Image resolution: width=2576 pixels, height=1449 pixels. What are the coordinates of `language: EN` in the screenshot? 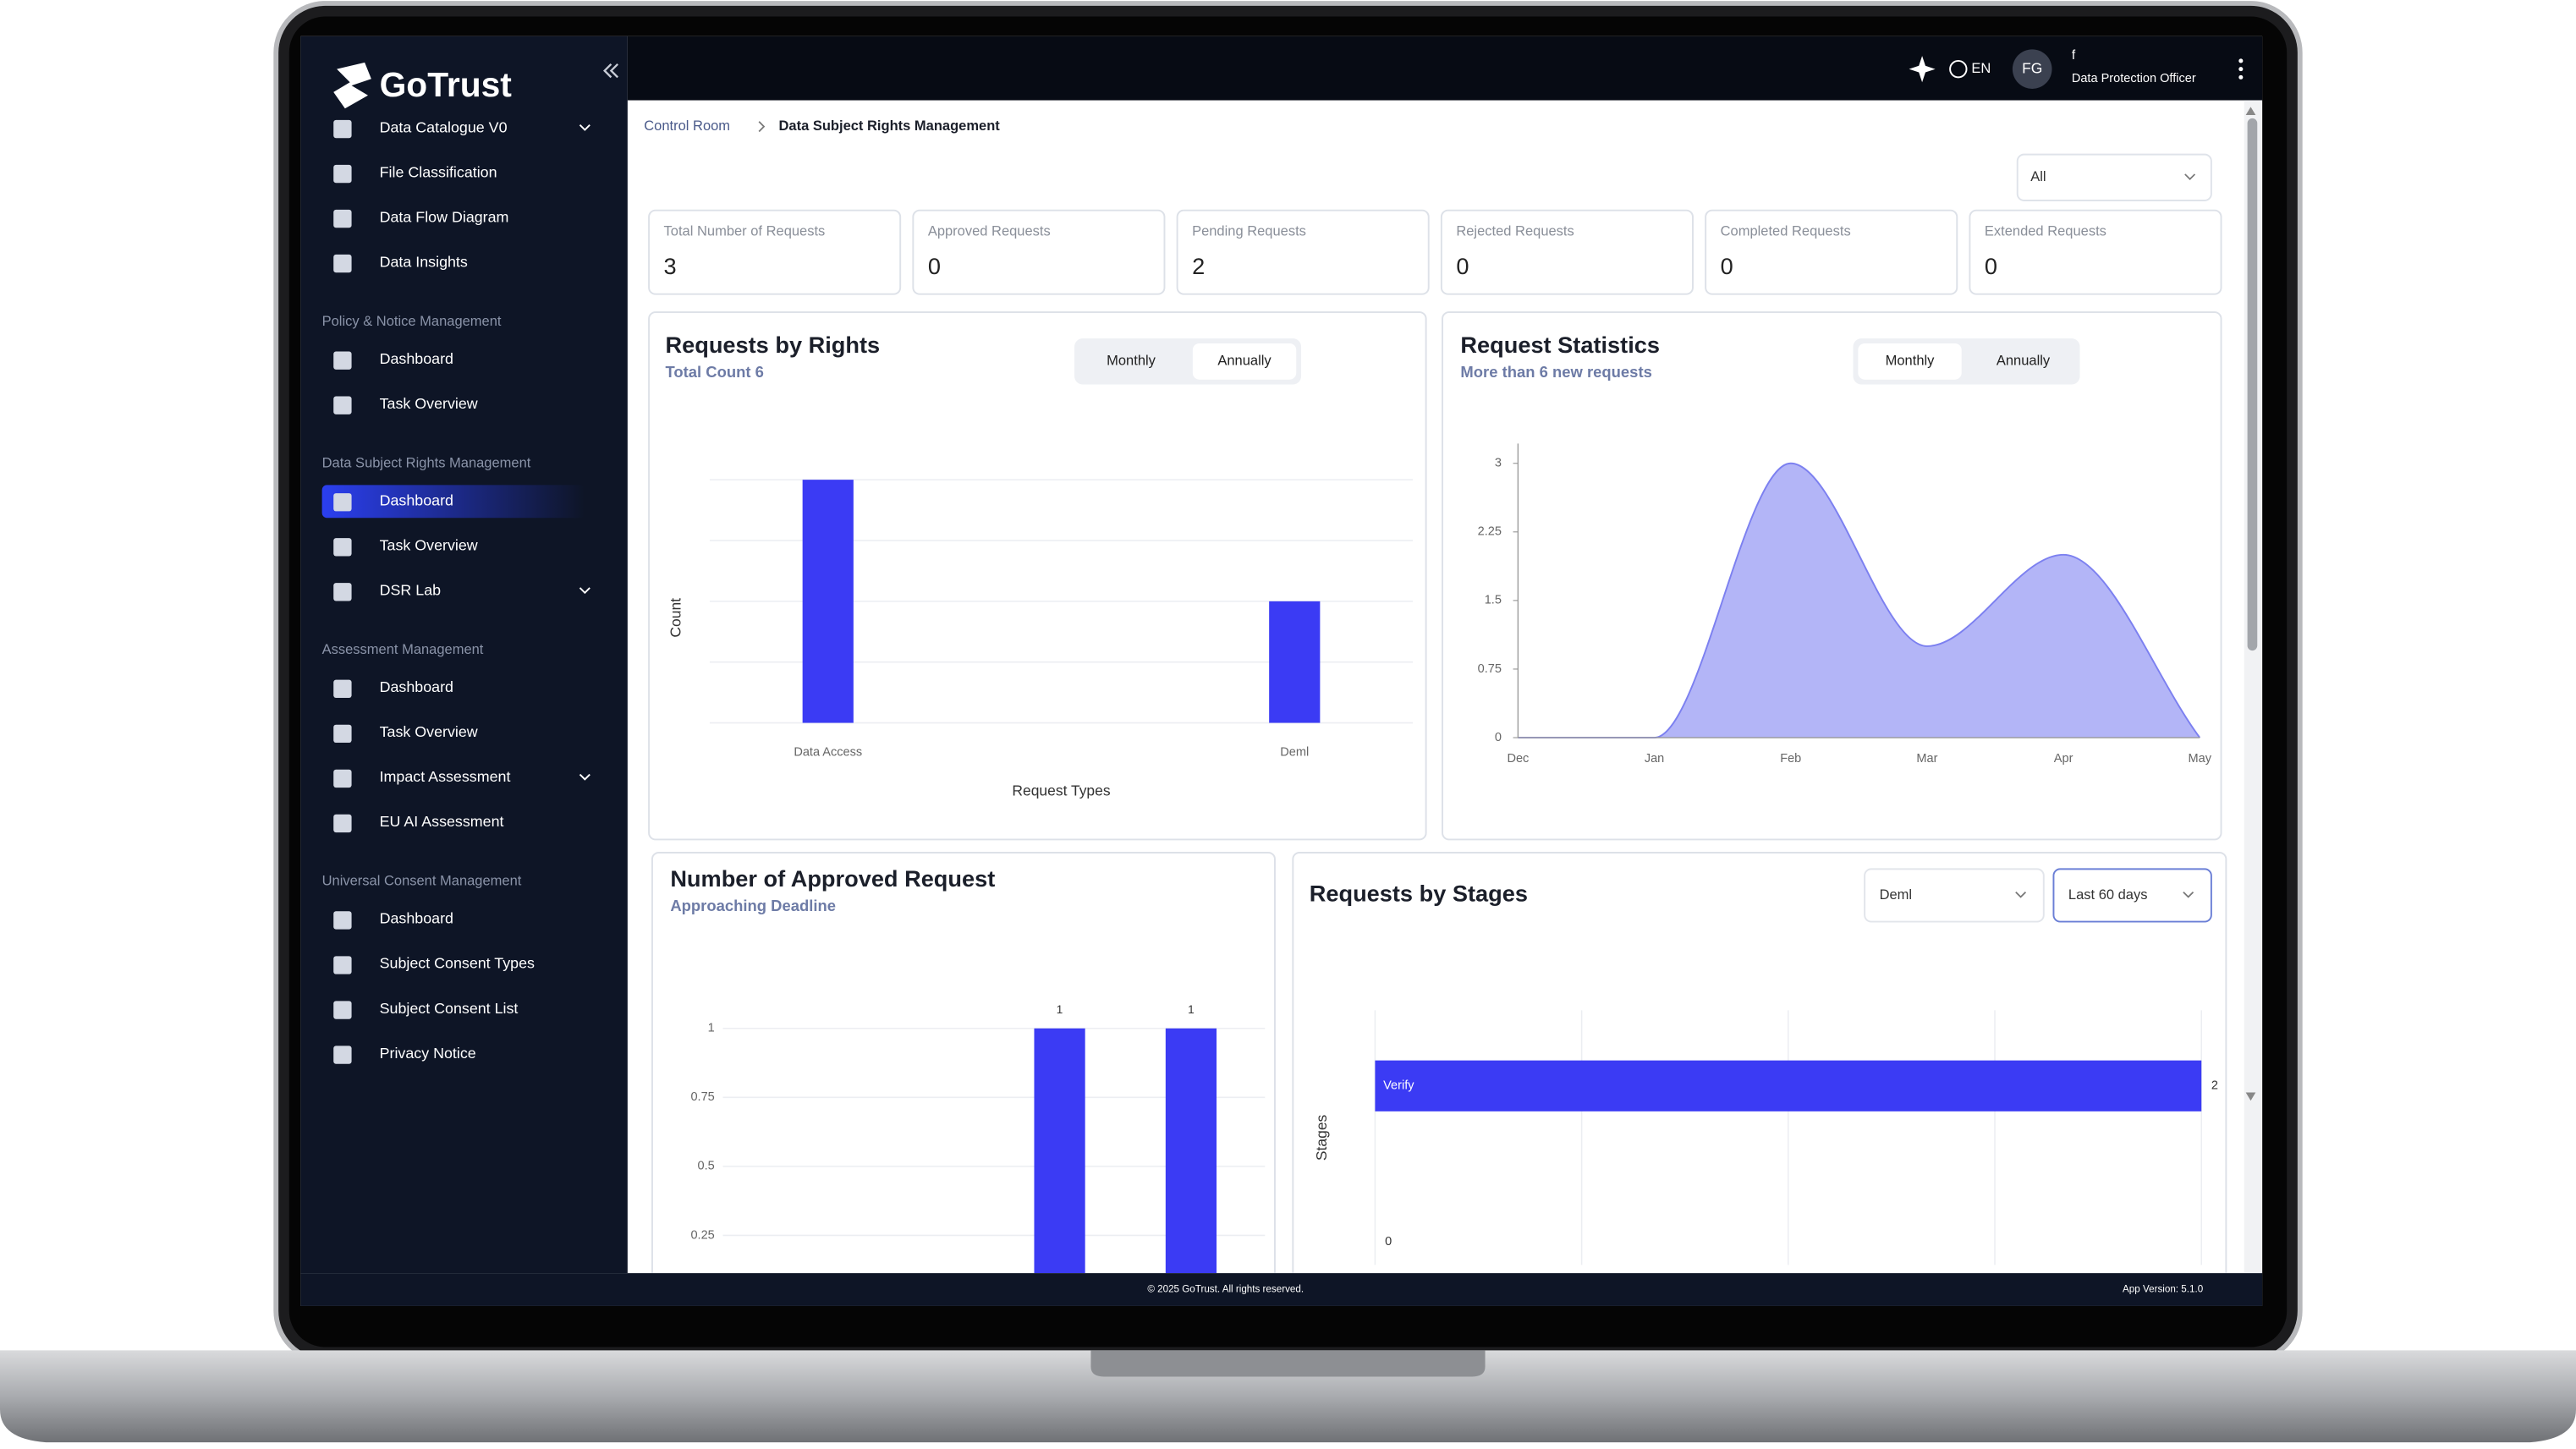 It's located at (1981, 68).